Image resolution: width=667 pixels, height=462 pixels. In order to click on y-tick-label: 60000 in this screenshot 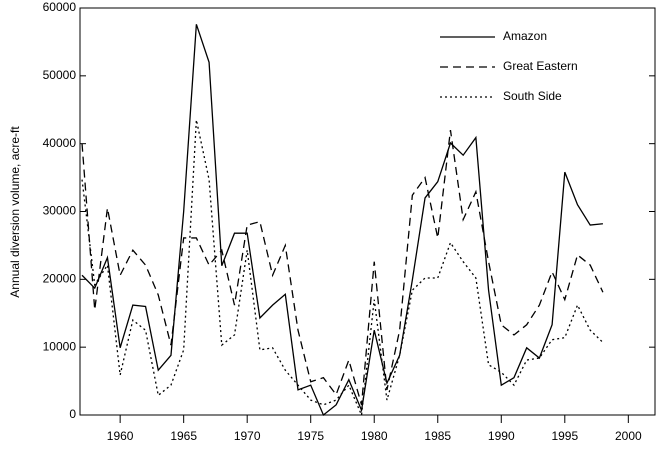, I will do `click(60, 7)`.